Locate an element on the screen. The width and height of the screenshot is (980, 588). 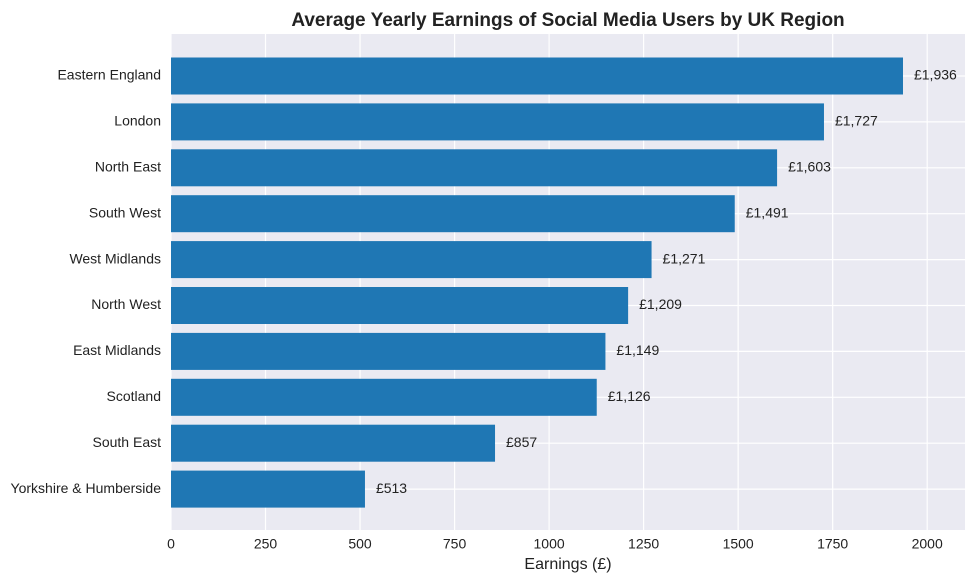
value-label: £1,271 is located at coordinates (684, 258).